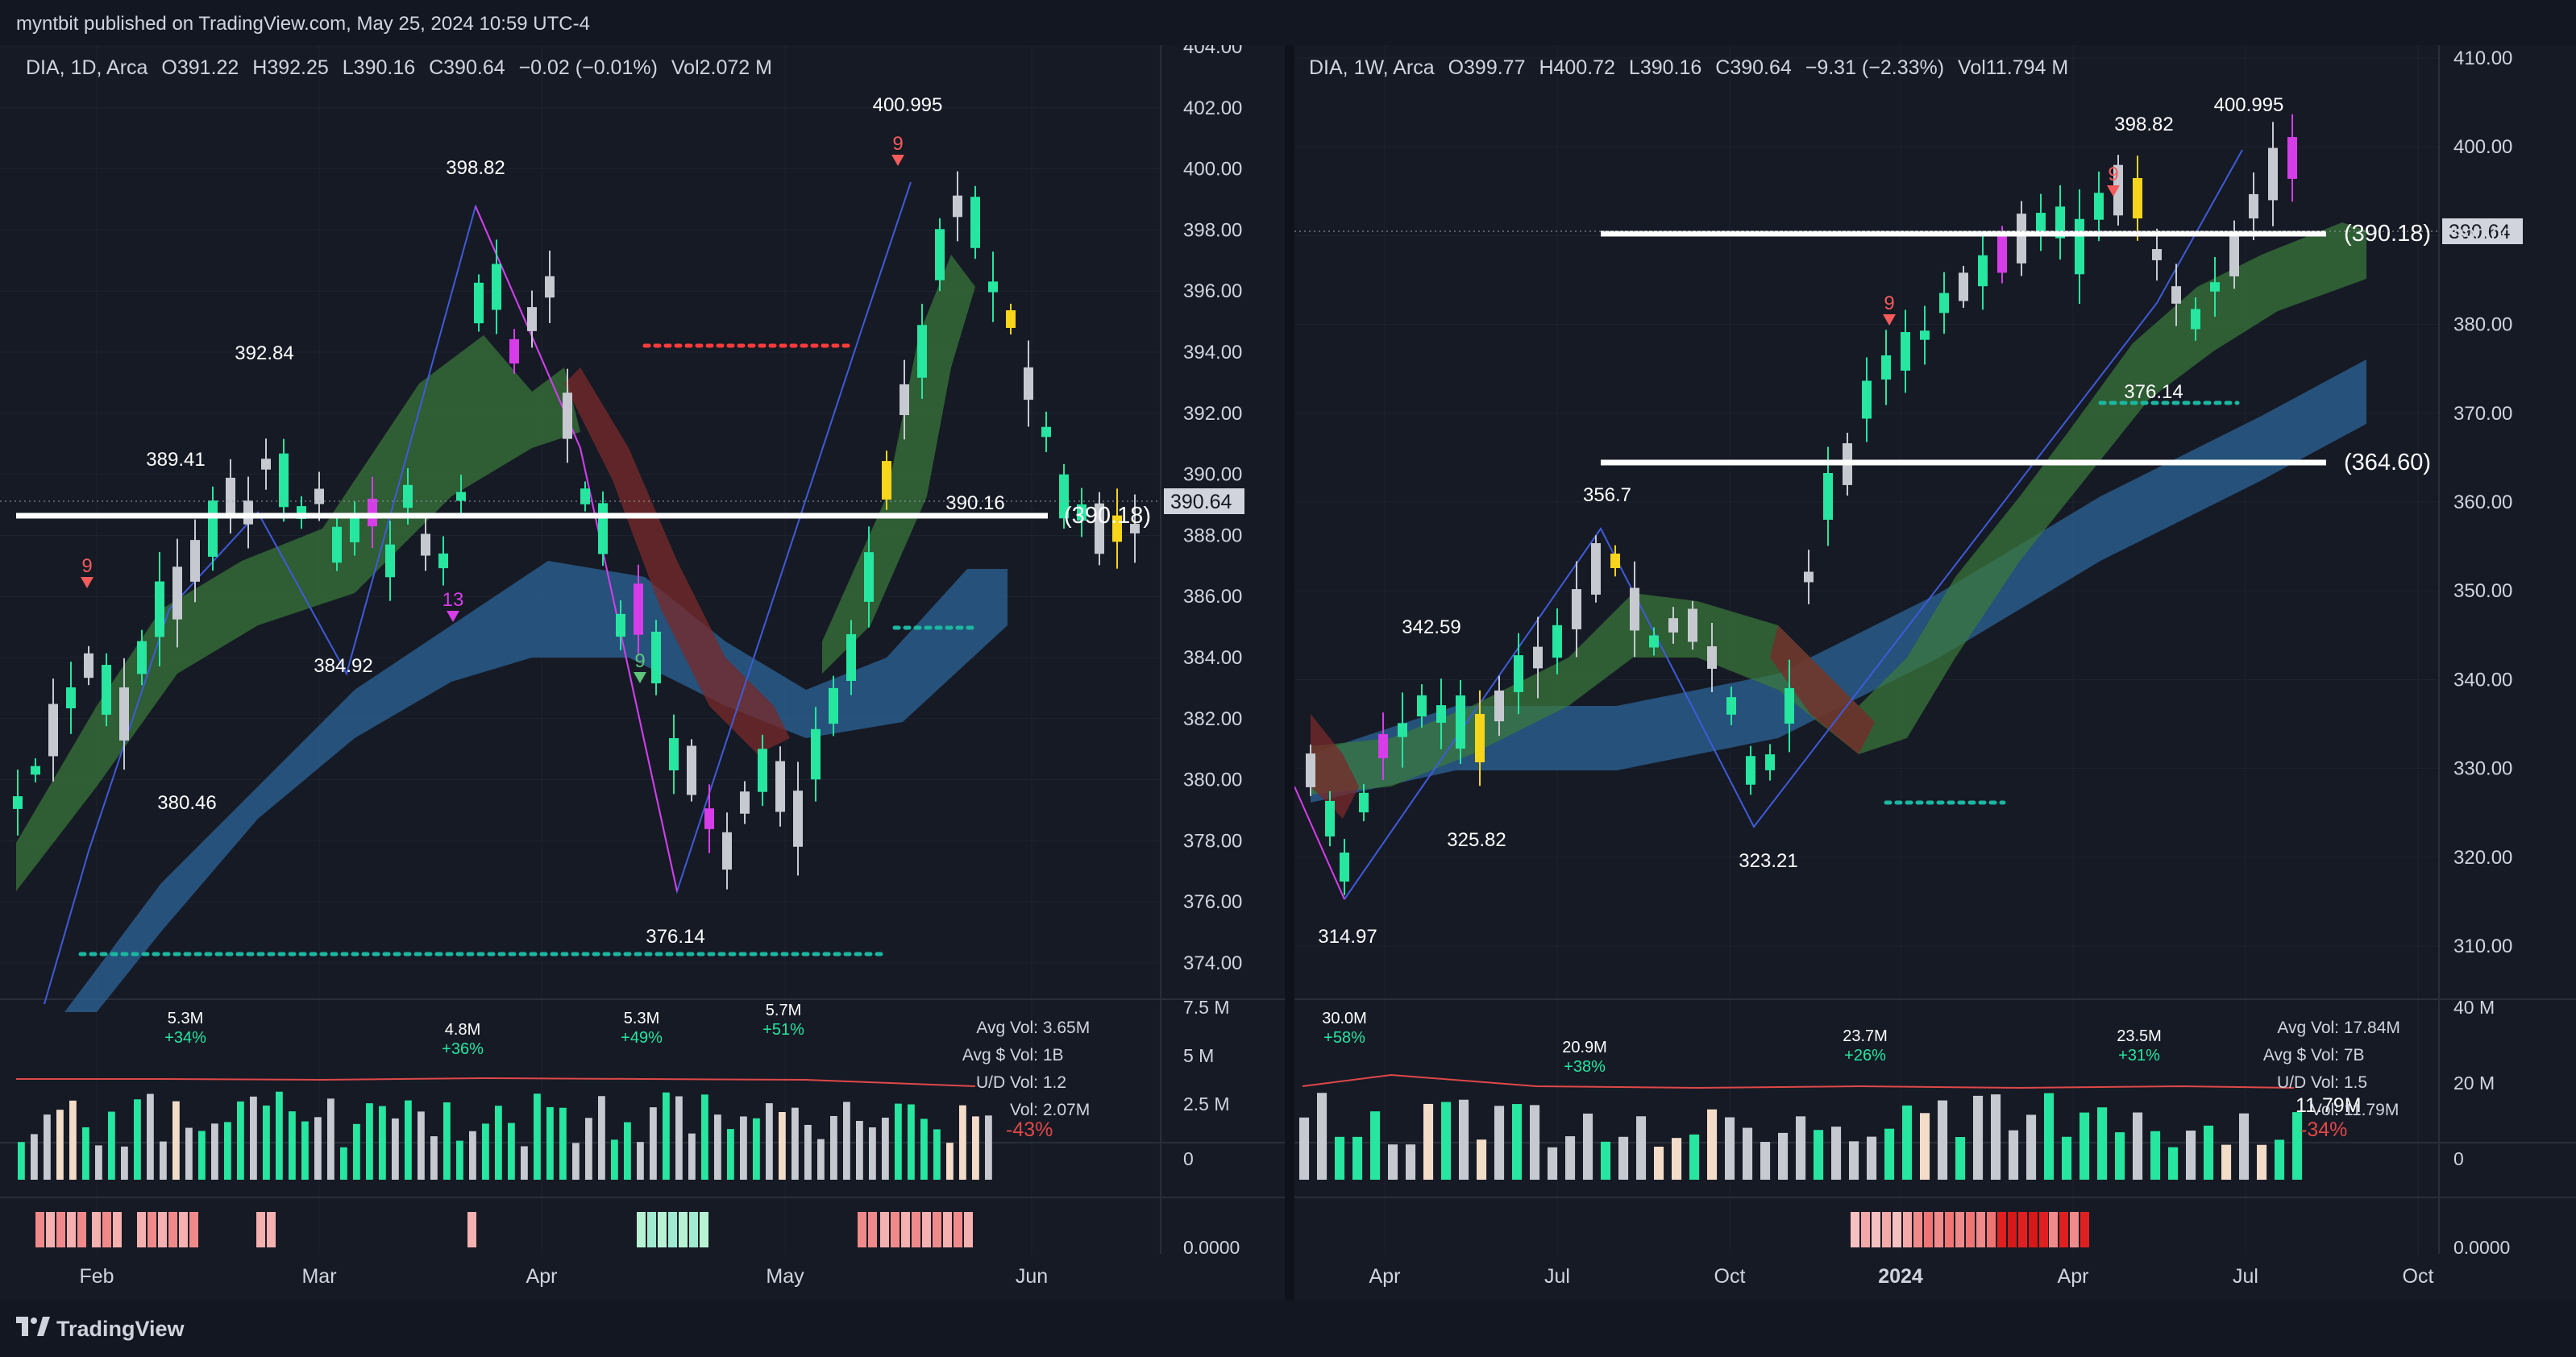 This screenshot has height=1357, width=2576. I want to click on price-tick-label: 400.00, so click(1212, 170).